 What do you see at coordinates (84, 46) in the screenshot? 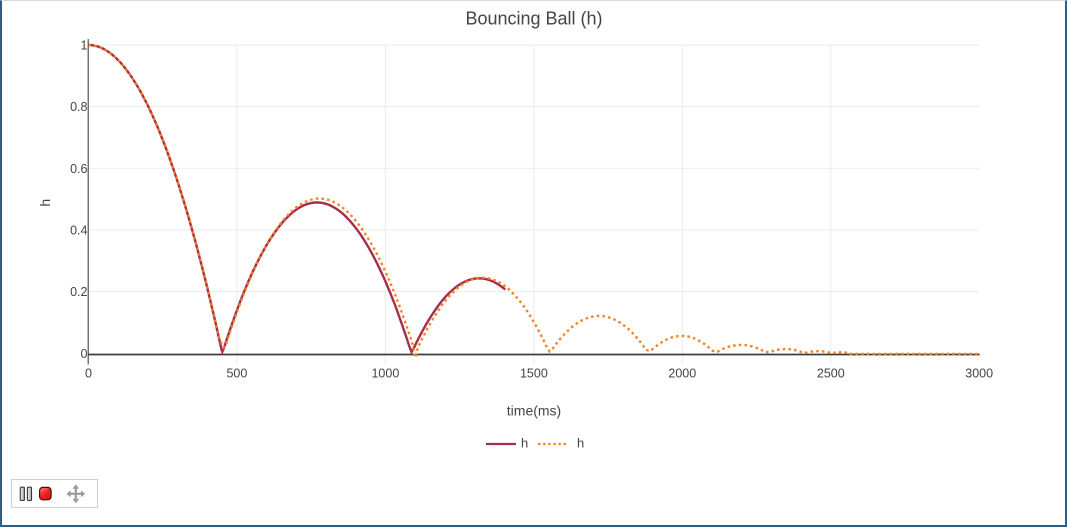
I see `svg-text: 1` at bounding box center [84, 46].